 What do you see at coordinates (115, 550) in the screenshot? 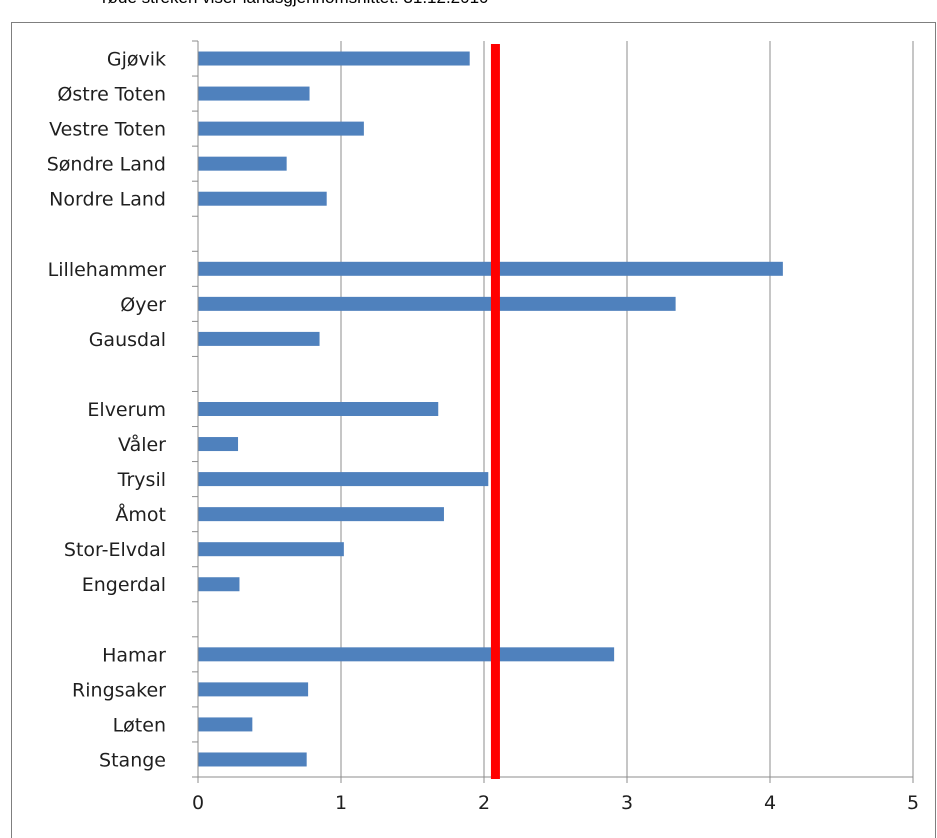
I see `category-label: Stor-Elvdal` at bounding box center [115, 550].